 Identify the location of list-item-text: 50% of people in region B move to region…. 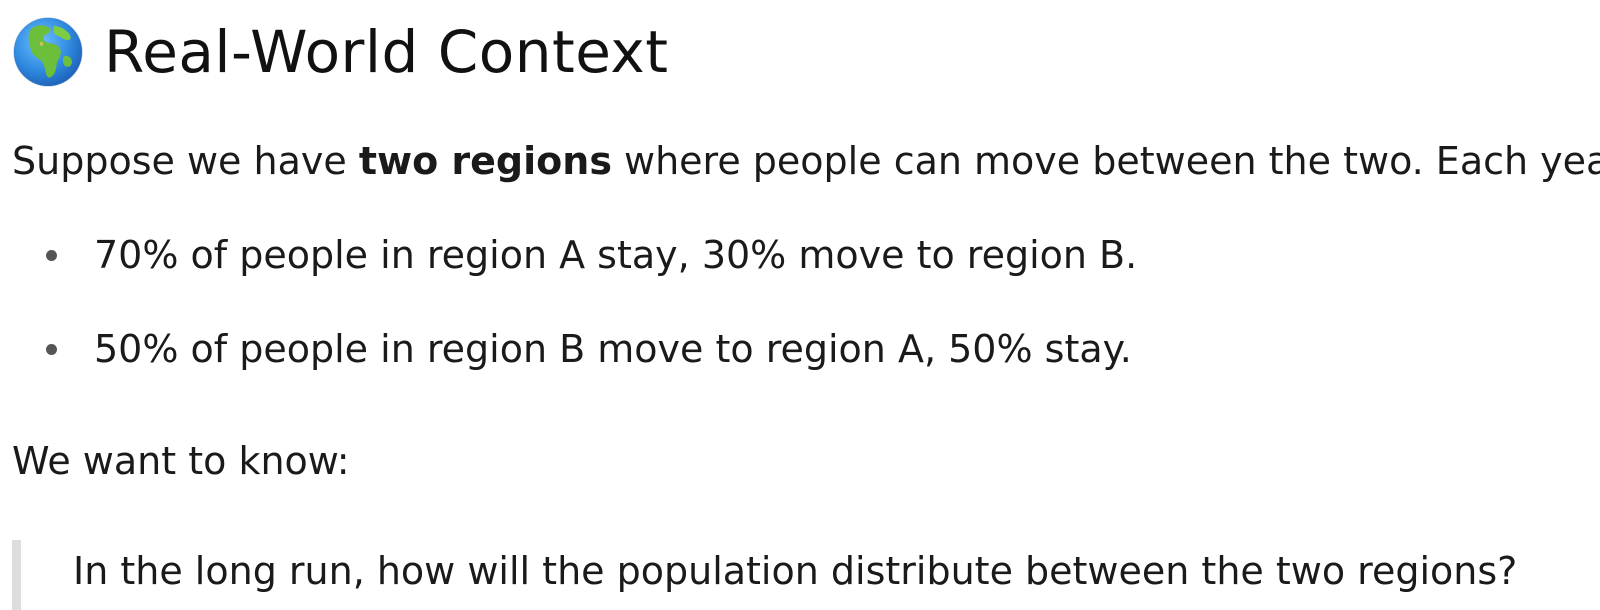
(613, 349).